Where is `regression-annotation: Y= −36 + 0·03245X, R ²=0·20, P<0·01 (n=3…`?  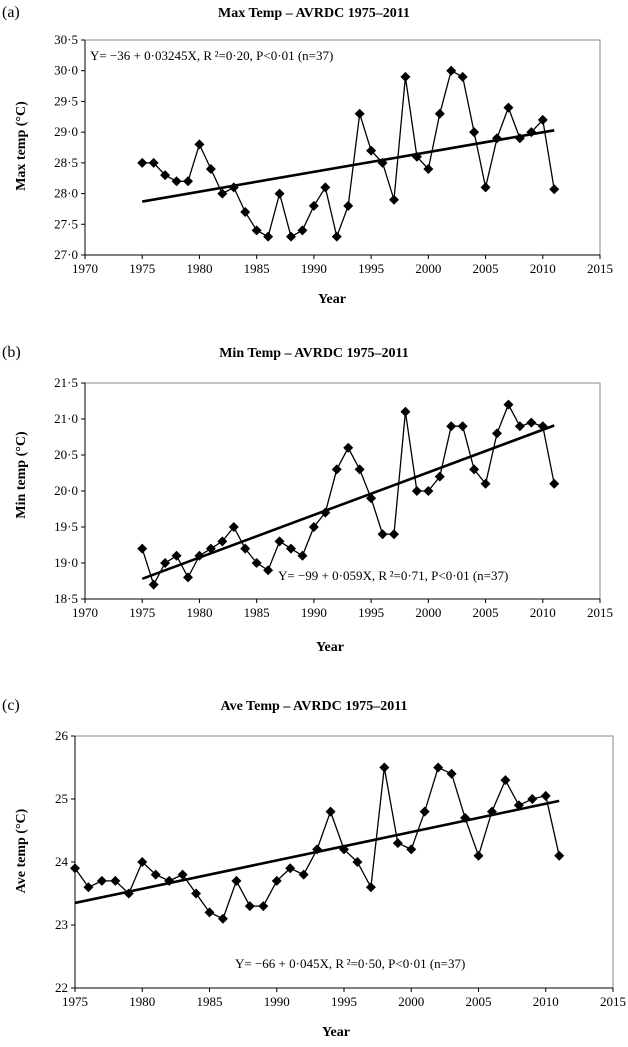 regression-annotation: Y= −36 + 0·03245X, R ²=0·20, P<0·01 (n=3… is located at coordinates (212, 55).